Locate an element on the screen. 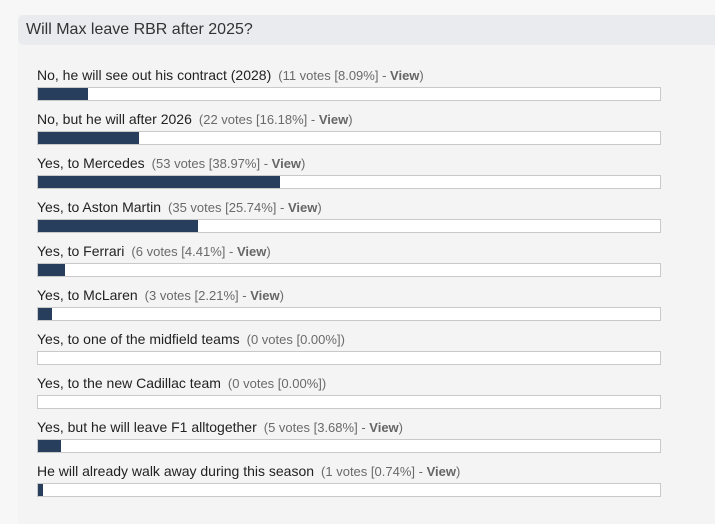  poll-title: Will Max leave RBR after 2025? is located at coordinates (139, 29).